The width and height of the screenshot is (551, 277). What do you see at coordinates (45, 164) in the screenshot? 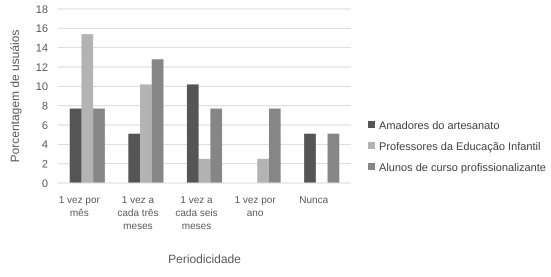
I see `y-tick-label: 2` at bounding box center [45, 164].